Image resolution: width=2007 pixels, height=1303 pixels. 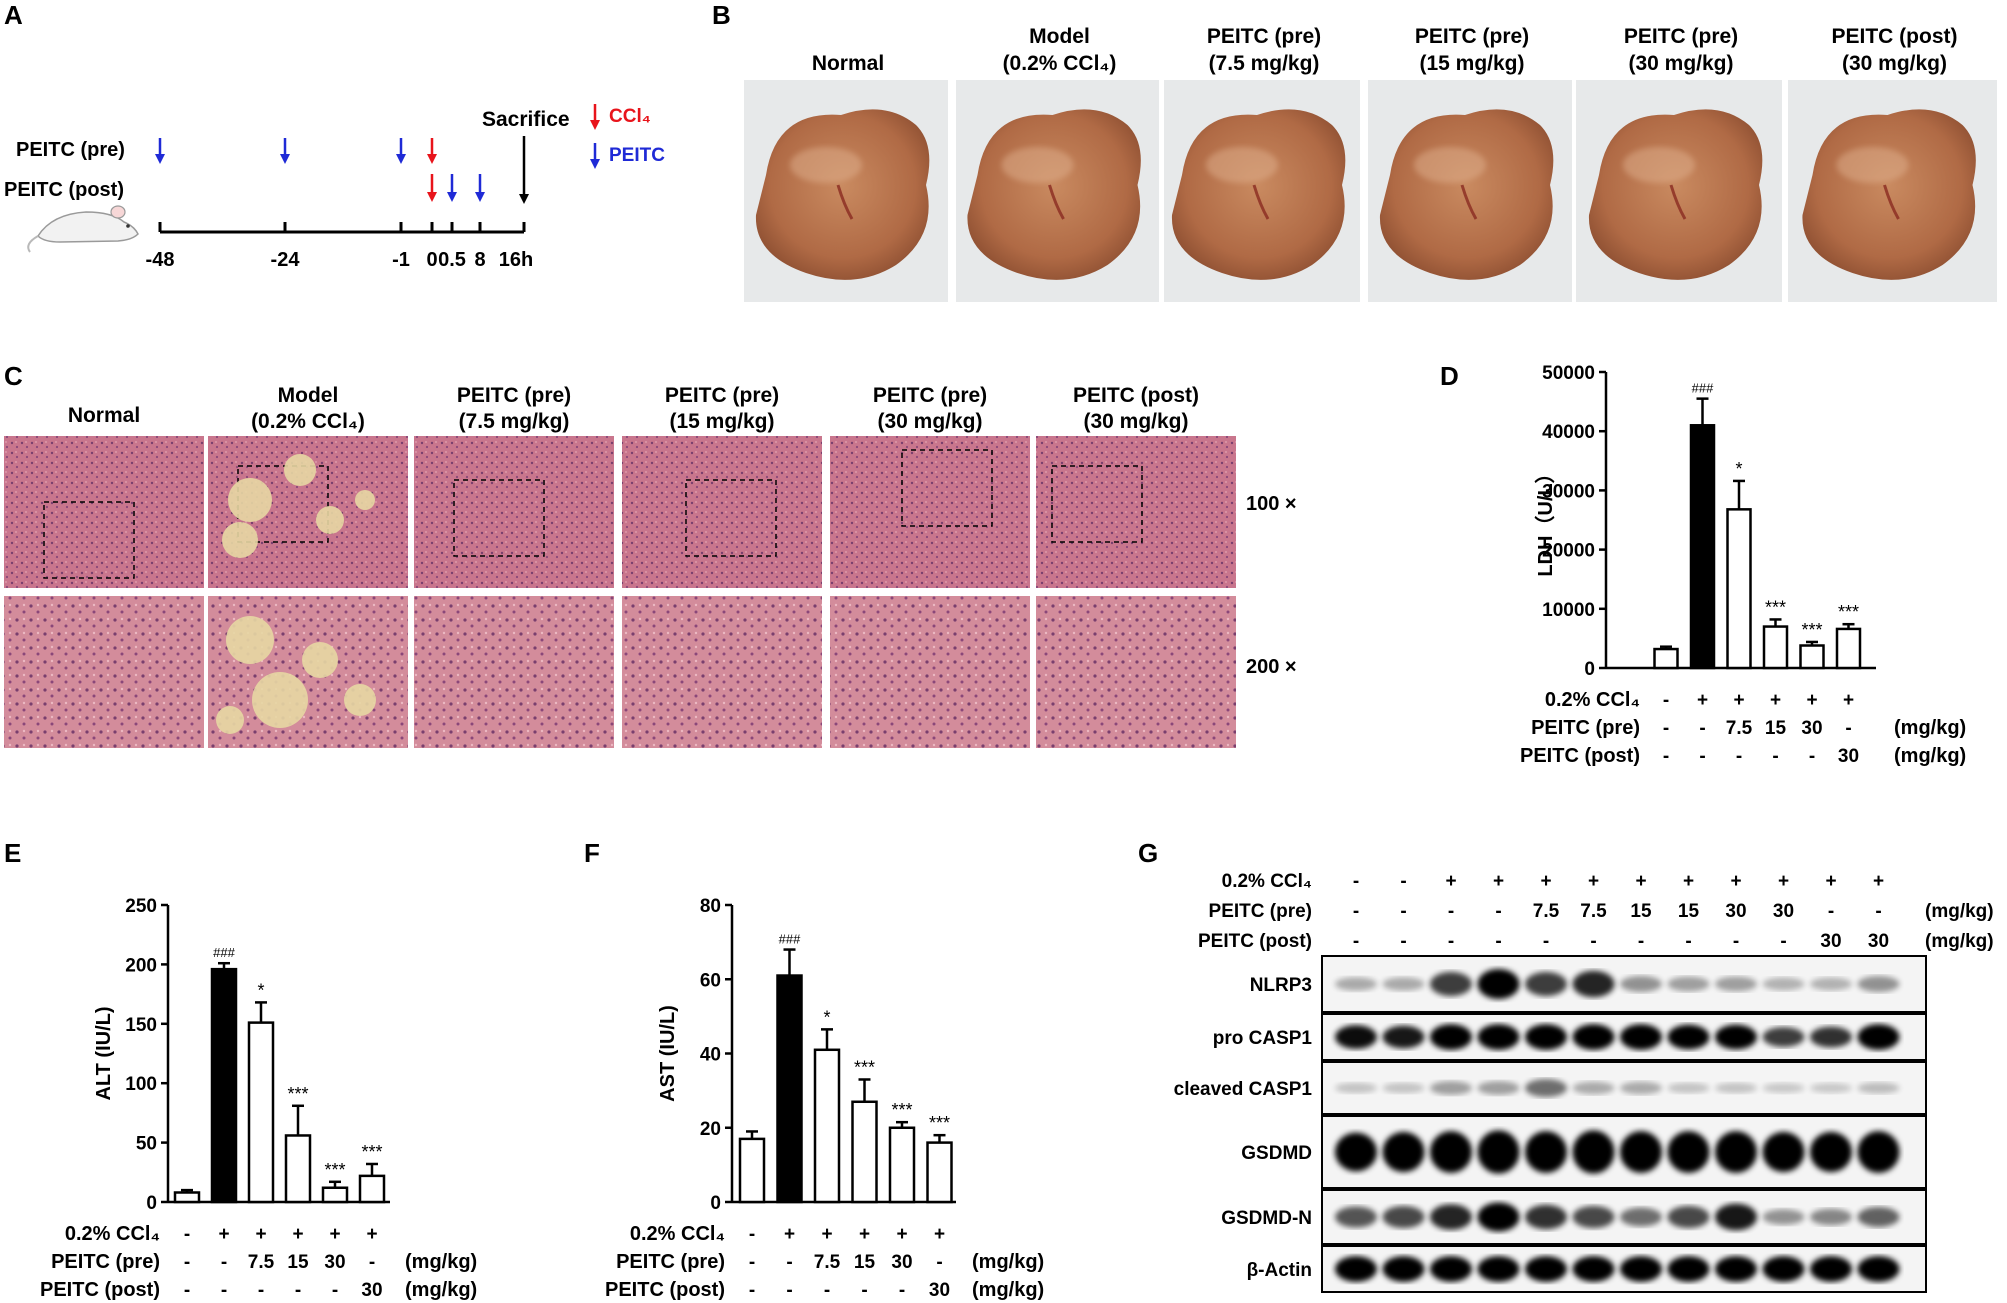 I want to click on blot-strip: pro CASP1, so click(x=1570, y=1037).